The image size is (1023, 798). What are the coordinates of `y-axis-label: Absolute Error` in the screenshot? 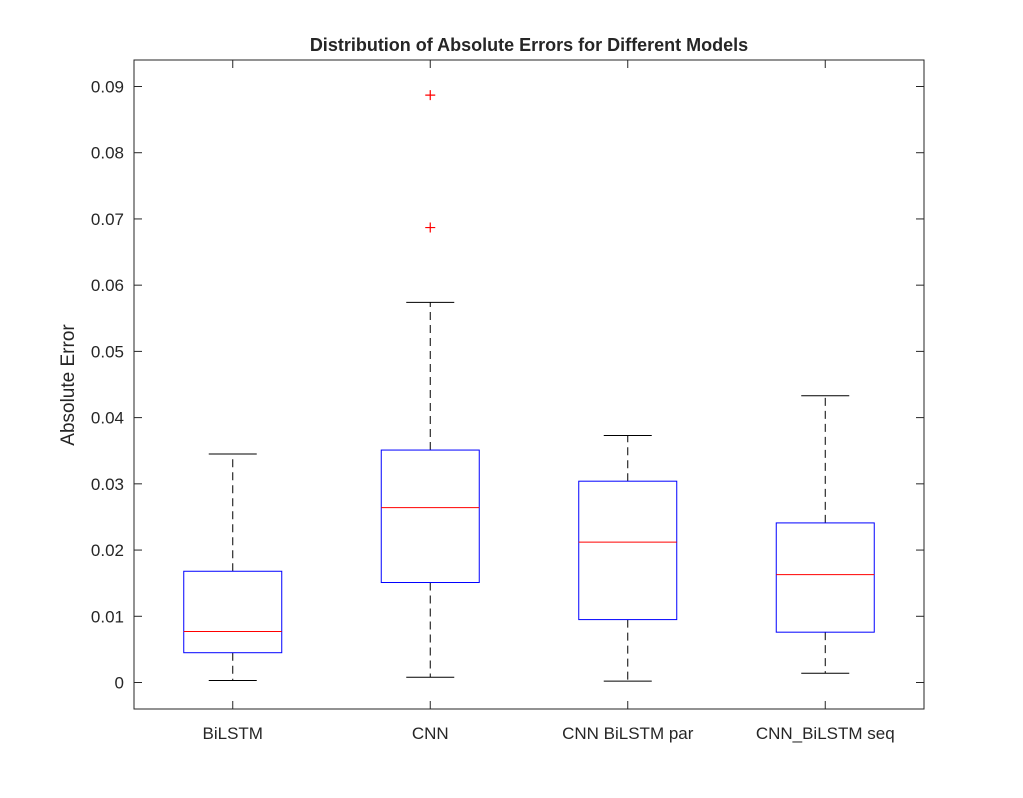 It's located at (68, 385).